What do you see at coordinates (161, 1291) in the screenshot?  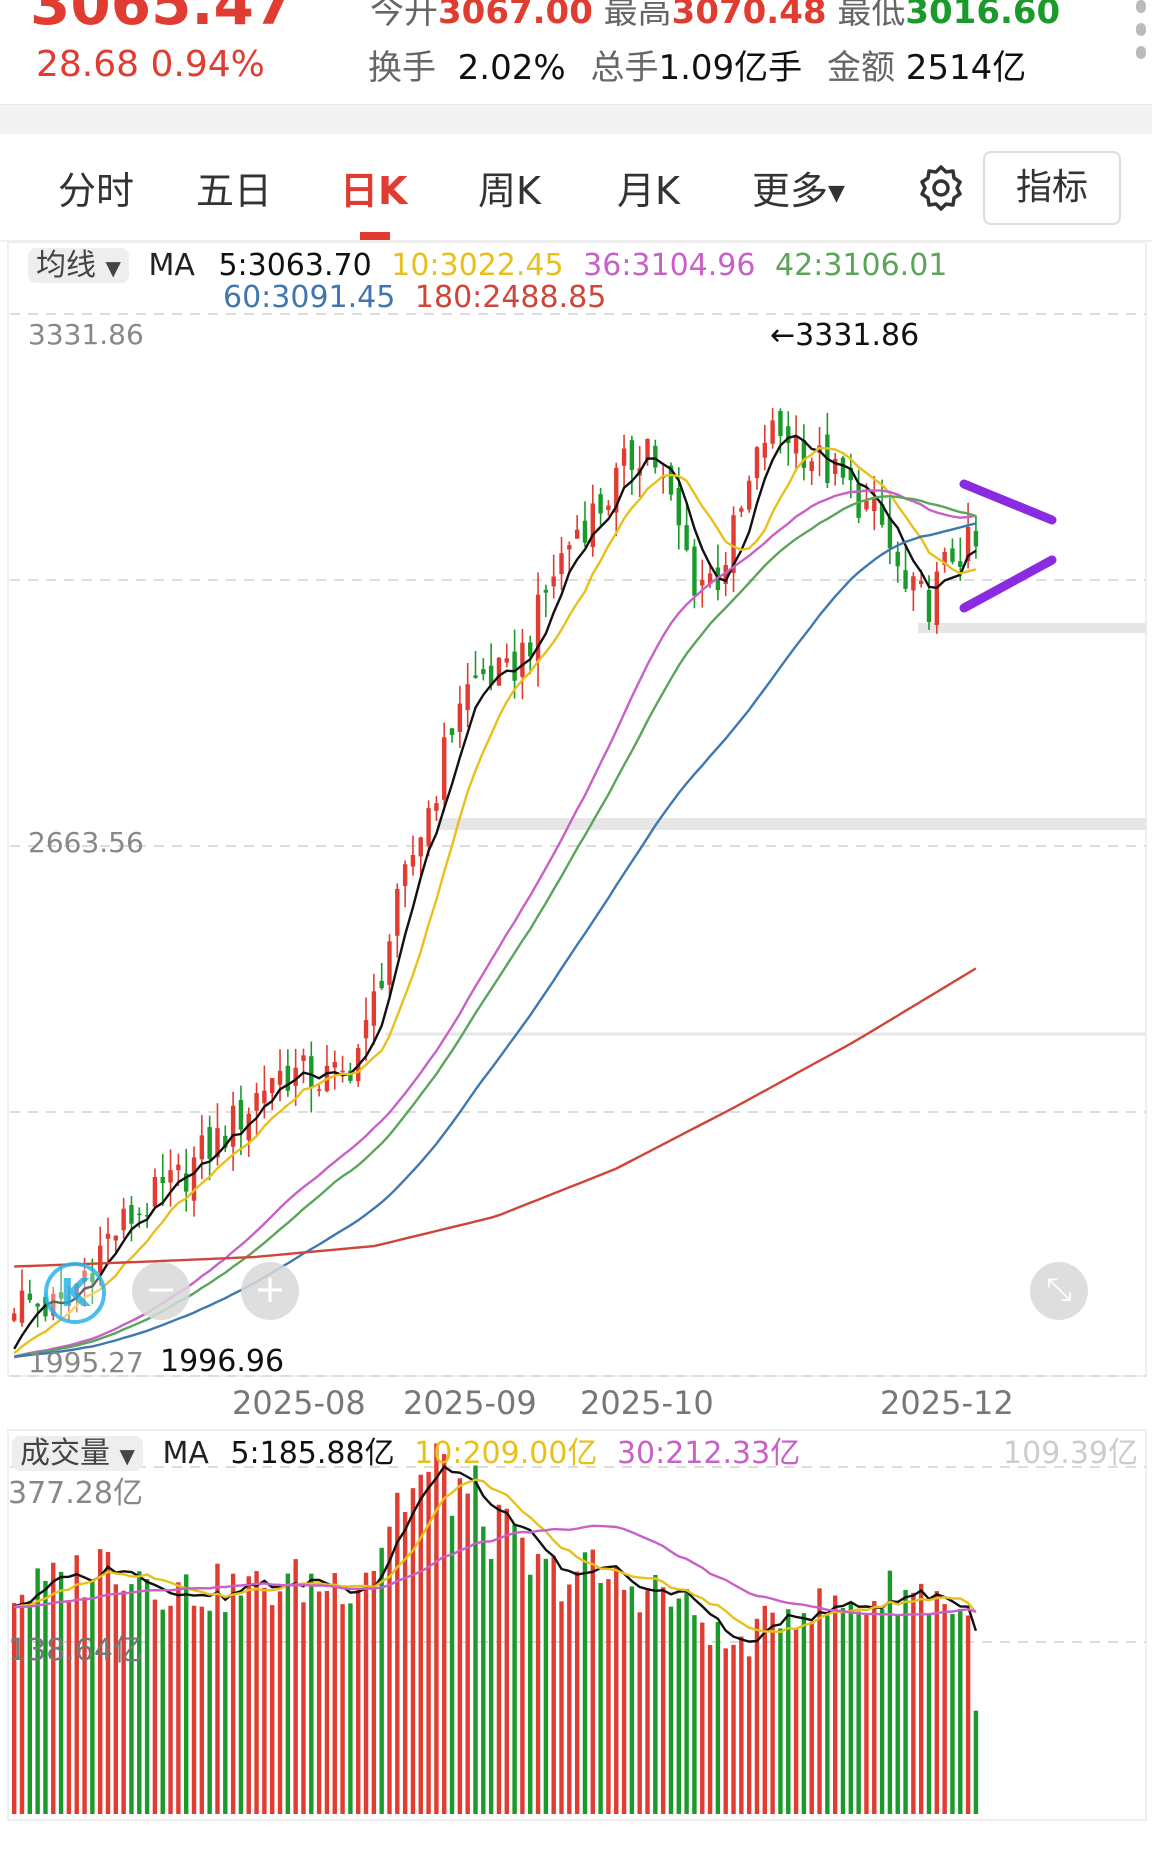 I see `minus-icon: −` at bounding box center [161, 1291].